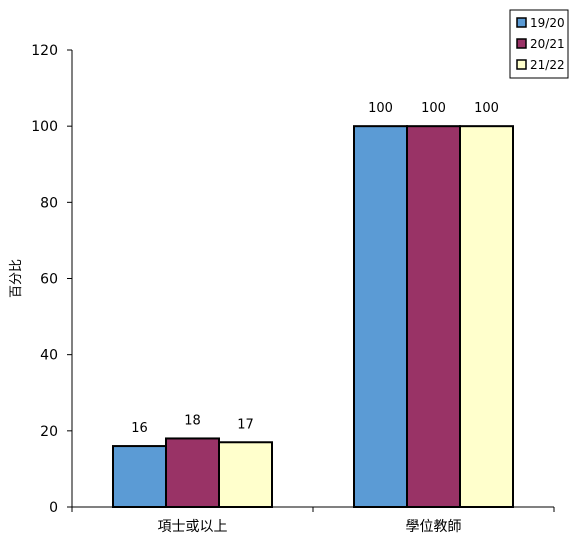  What do you see at coordinates (434, 527) in the screenshot?
I see `x-category-label: 學位教師` at bounding box center [434, 527].